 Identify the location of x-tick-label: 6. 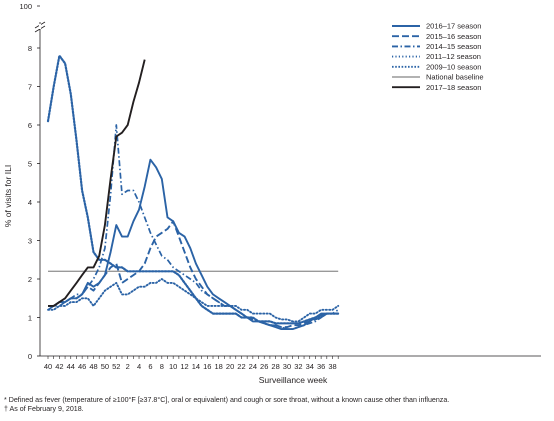
(150, 366).